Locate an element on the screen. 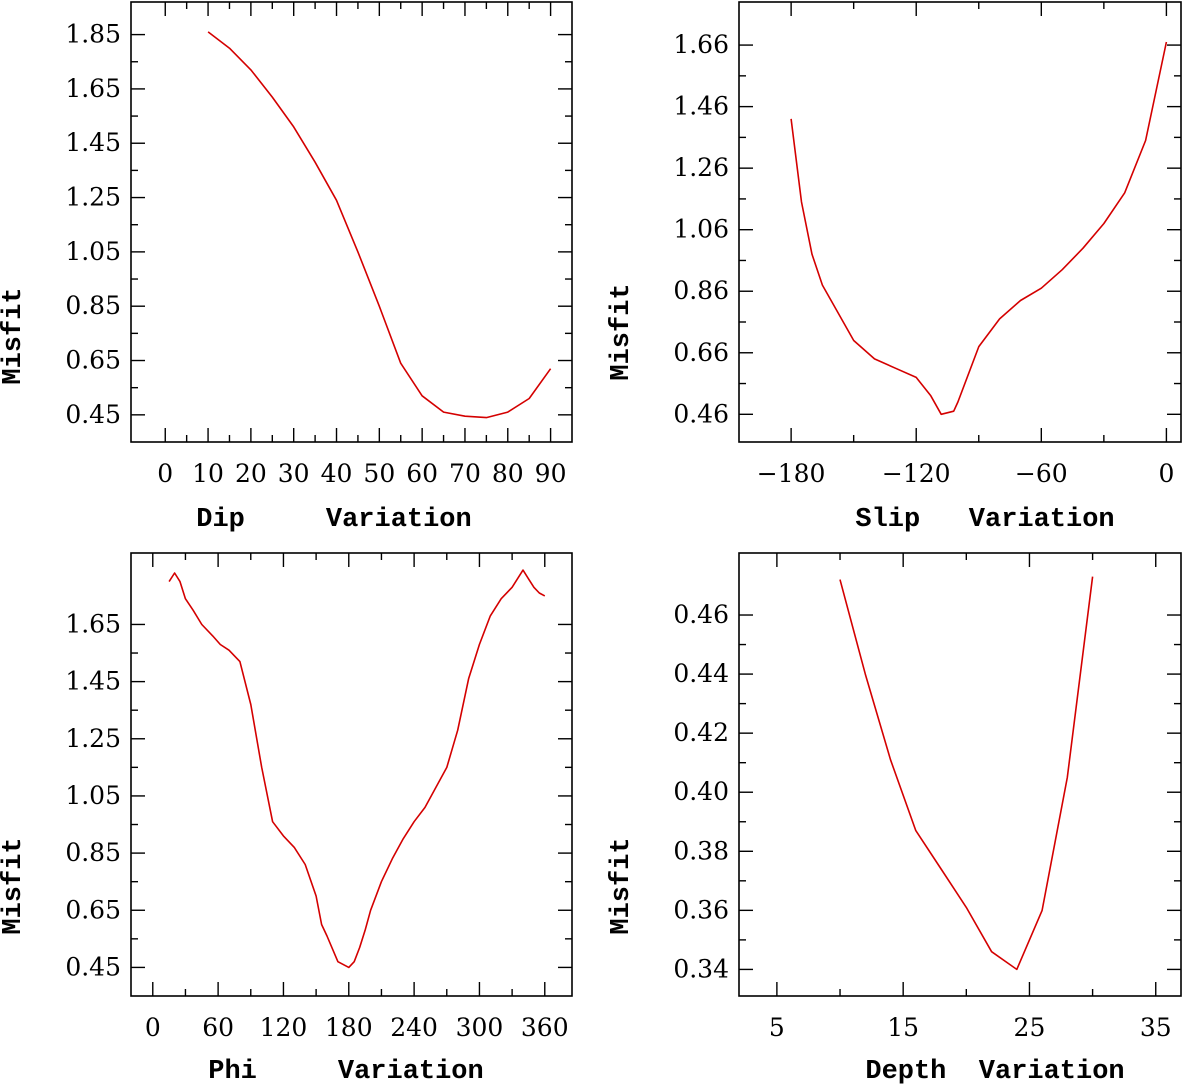  slip-ytick-label: 0.66 is located at coordinates (701, 352).